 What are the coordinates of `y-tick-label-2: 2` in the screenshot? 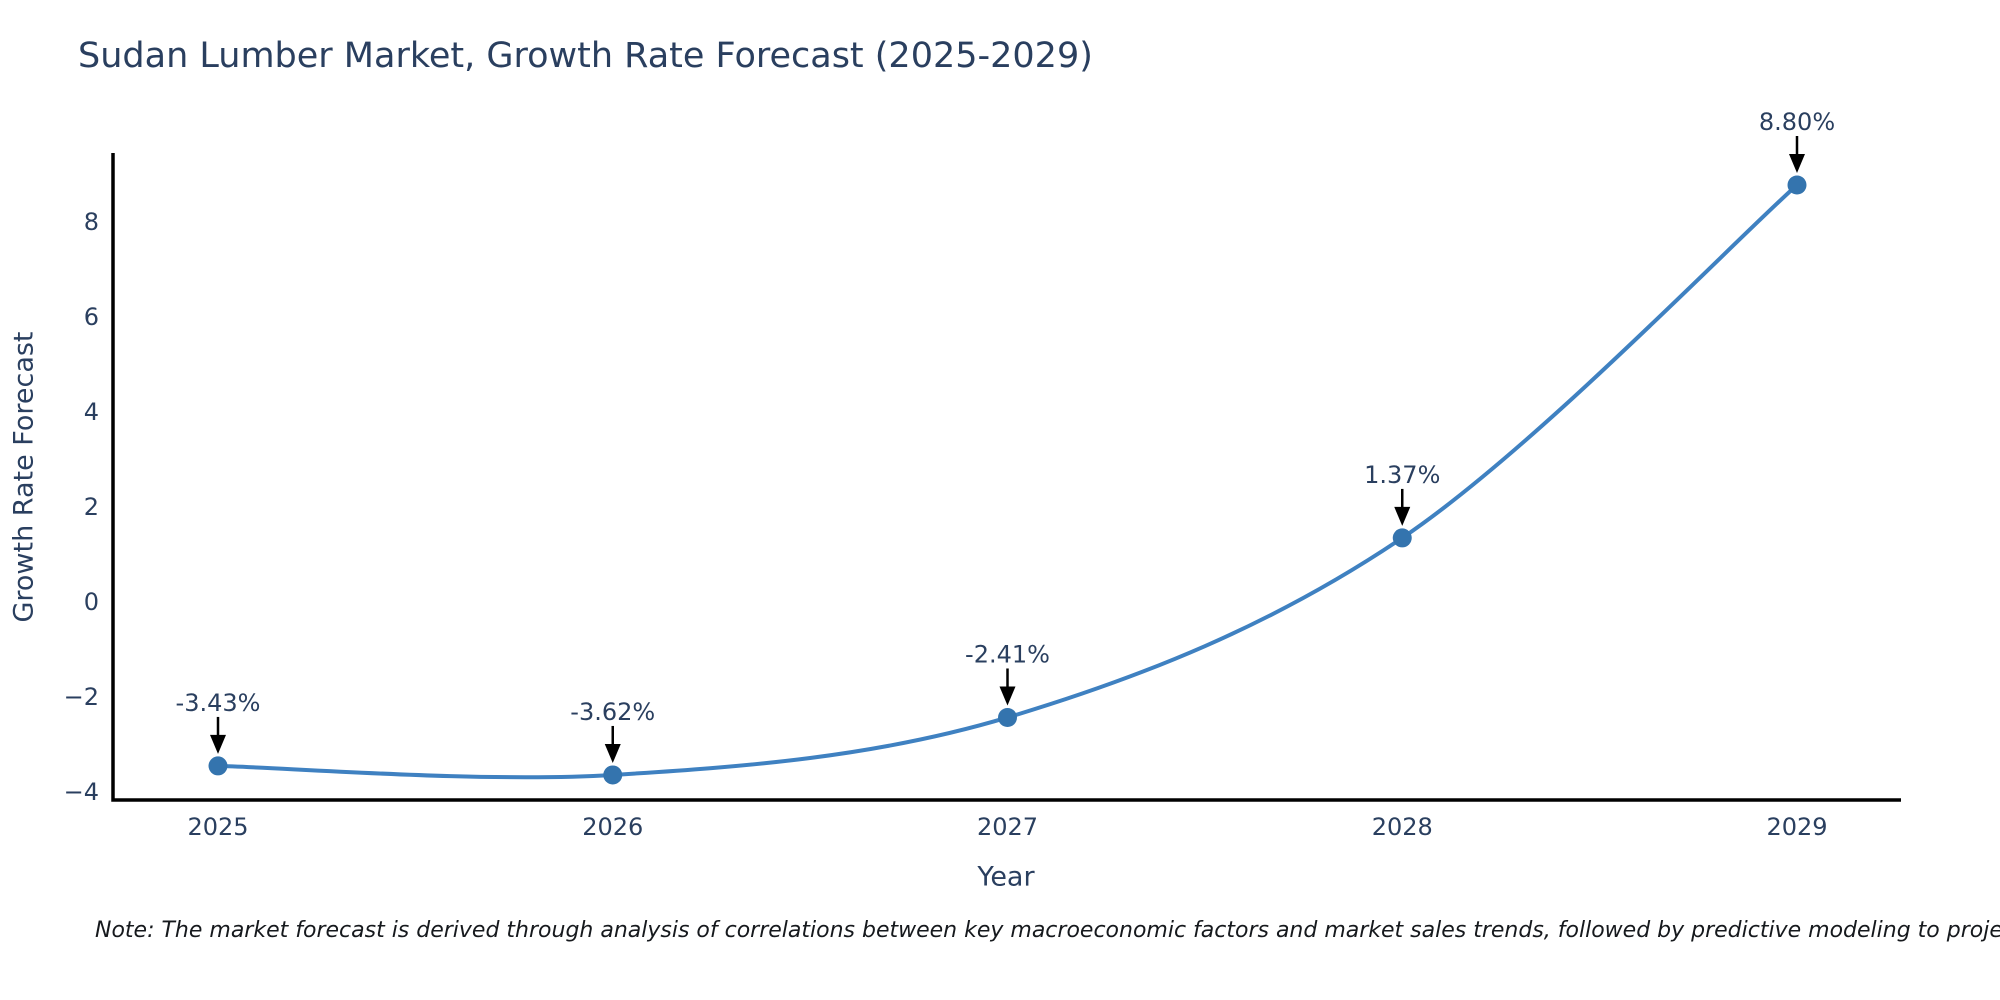 It's located at (91, 507).